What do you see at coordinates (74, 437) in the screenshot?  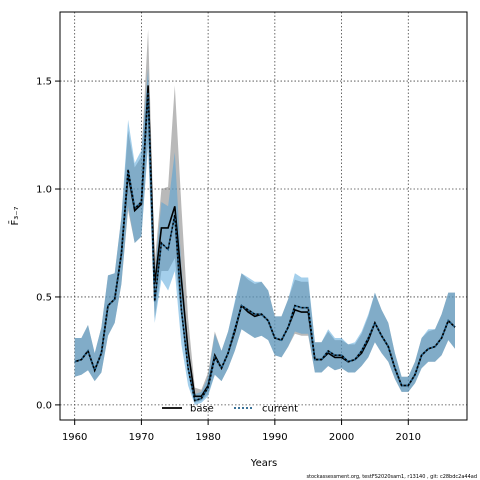 I see `x-tick-label: 1960` at bounding box center [74, 437].